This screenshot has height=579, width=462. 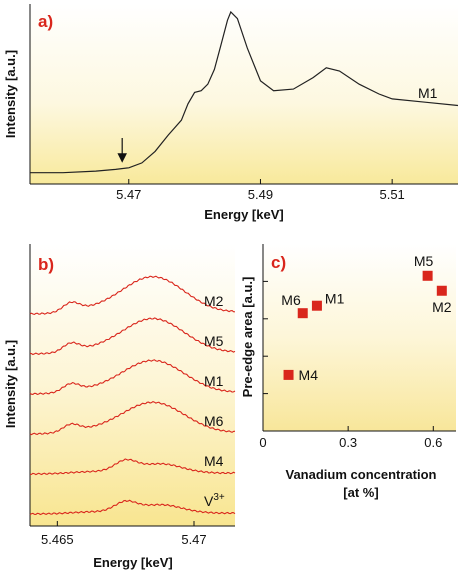 I want to click on panel-b-series-label-sup: 3+, so click(x=219, y=497).